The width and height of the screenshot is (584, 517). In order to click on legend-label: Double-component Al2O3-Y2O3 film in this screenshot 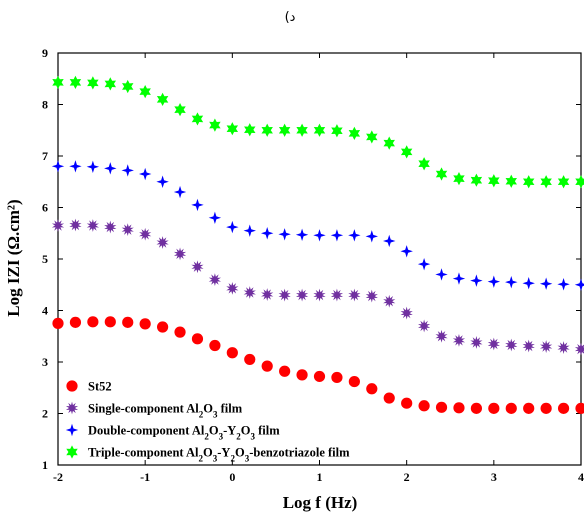, I will do `click(184, 433)`.